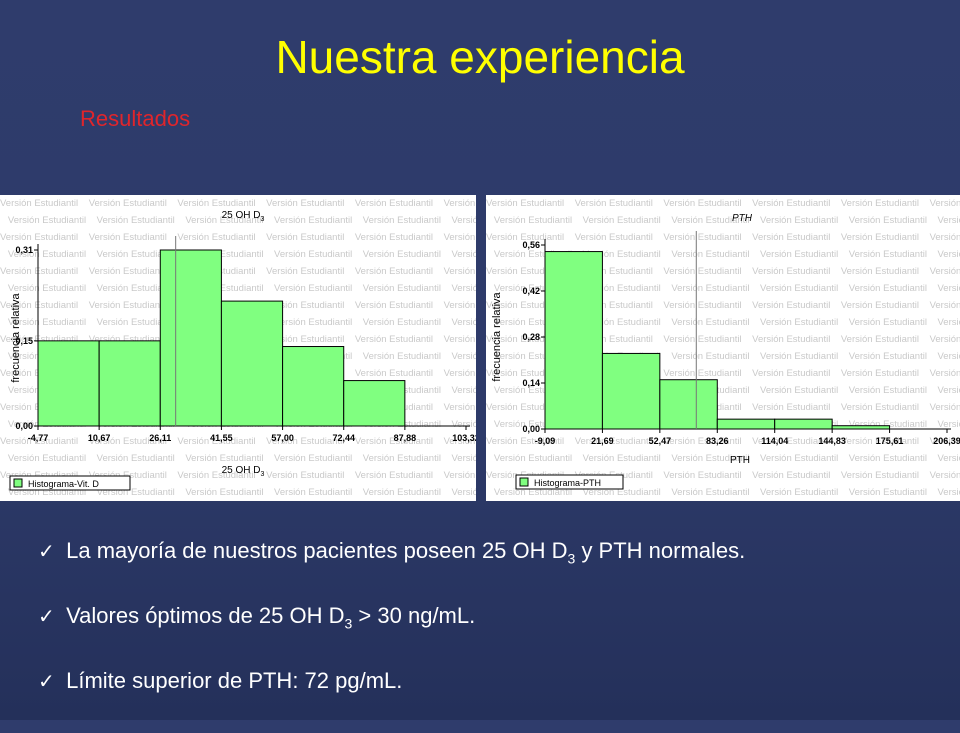 This screenshot has height=733, width=960. Describe the element at coordinates (234, 680) in the screenshot. I see `bullet-text: Límite superior de PTH: 72 pg/mL.` at that location.